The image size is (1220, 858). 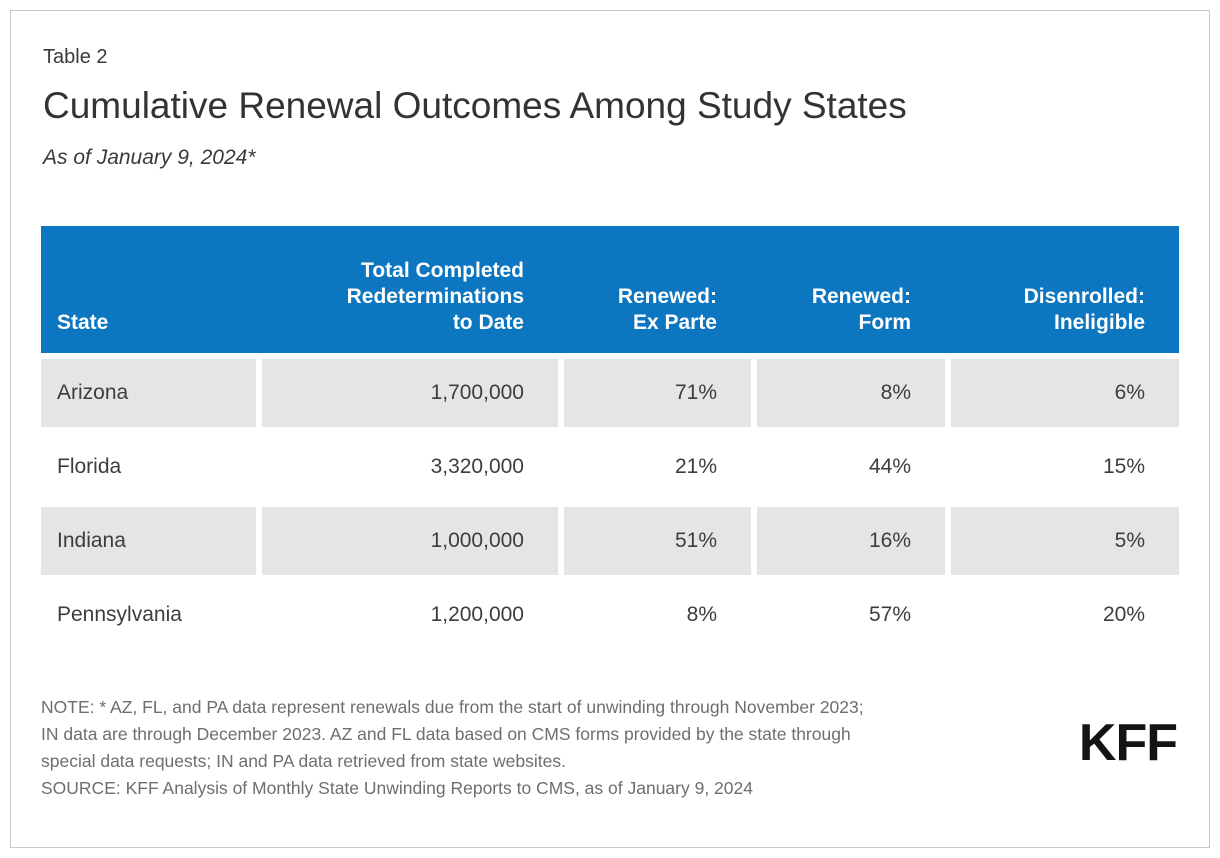 I want to click on cell-ineligible: 6%, so click(x=1065, y=393).